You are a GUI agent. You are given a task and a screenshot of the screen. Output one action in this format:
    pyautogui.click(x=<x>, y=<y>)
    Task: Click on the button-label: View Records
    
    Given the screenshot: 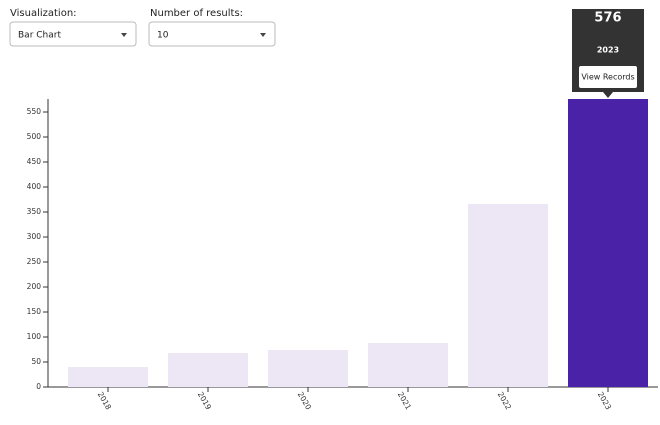 What is the action you would take?
    pyautogui.click(x=607, y=77)
    